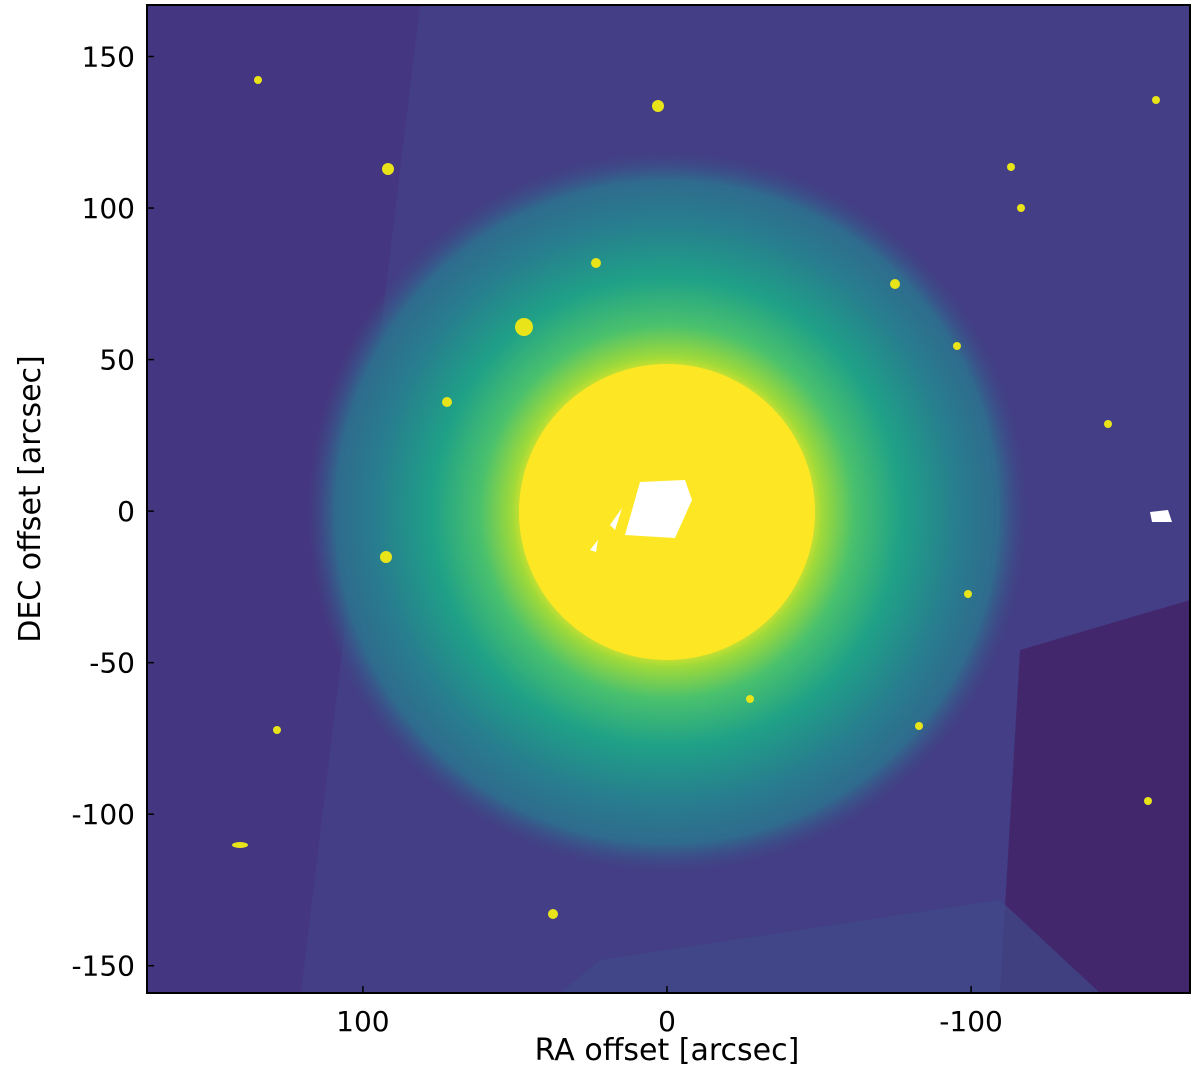  What do you see at coordinates (30, 499) in the screenshot?
I see `y-axis-label: DEC offset [arcsec]` at bounding box center [30, 499].